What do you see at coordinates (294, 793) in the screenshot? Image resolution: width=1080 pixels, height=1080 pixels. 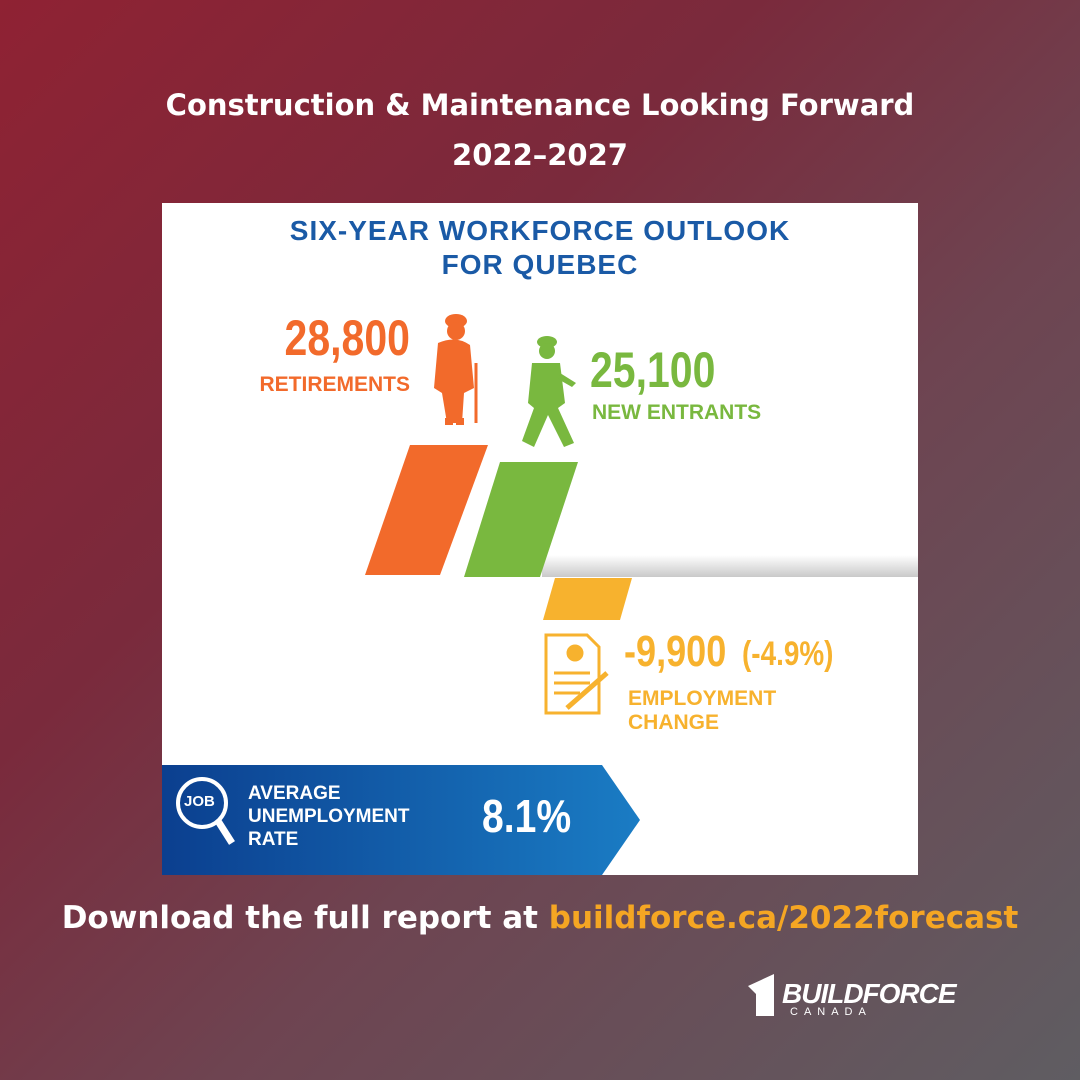 I see `unemployment-label: AVERAGE` at bounding box center [294, 793].